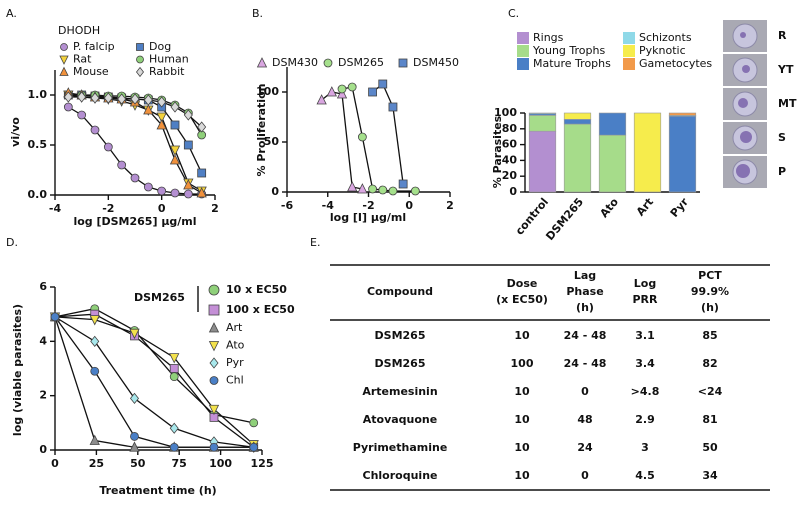 The width and height of the screenshot is (800, 507). What do you see at coordinates (179, 463) in the screenshot?
I see `x-tick-label: 75` at bounding box center [179, 463].